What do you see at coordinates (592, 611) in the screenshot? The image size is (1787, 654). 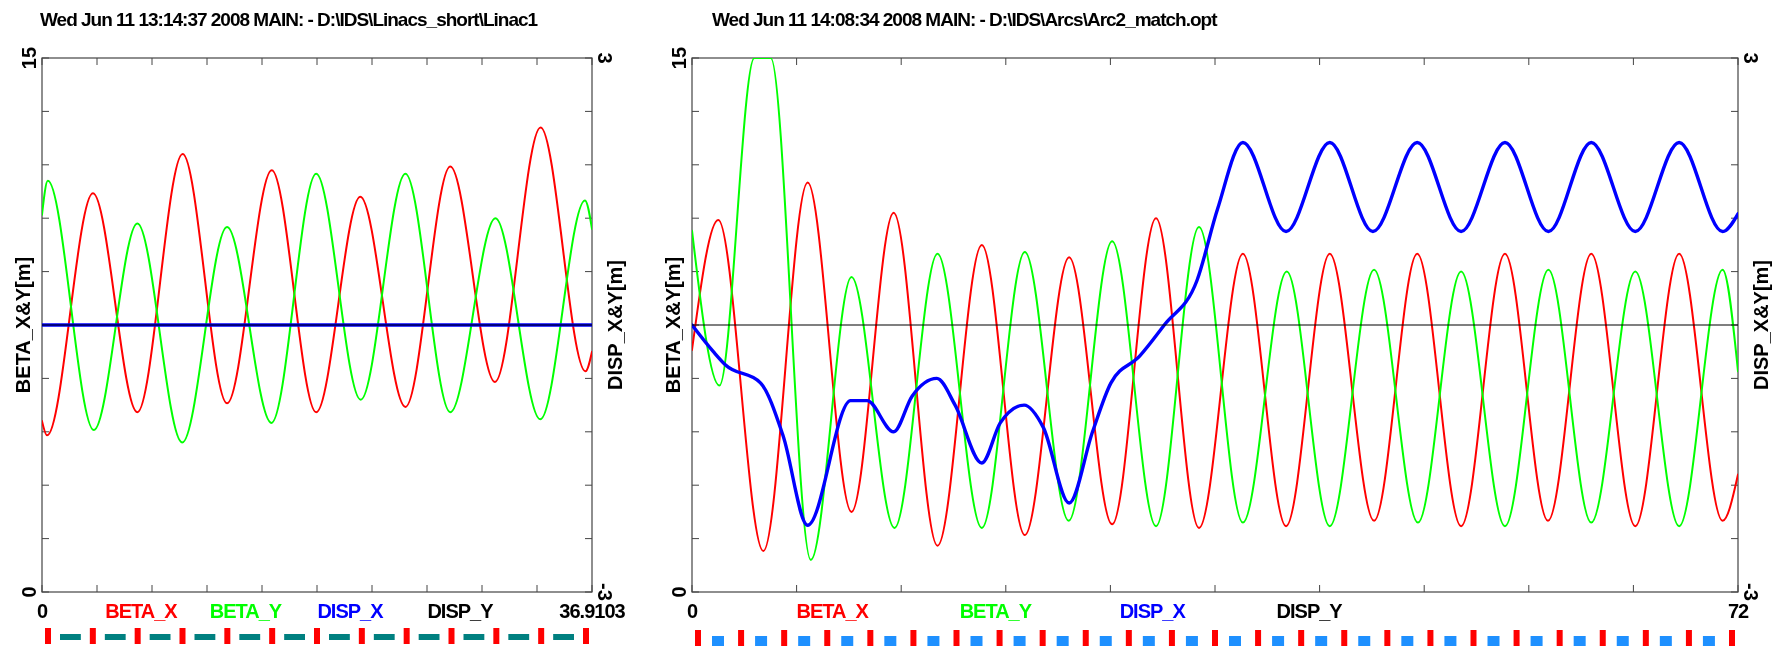 I see `x-tick-label: 36.9103` at bounding box center [592, 611].